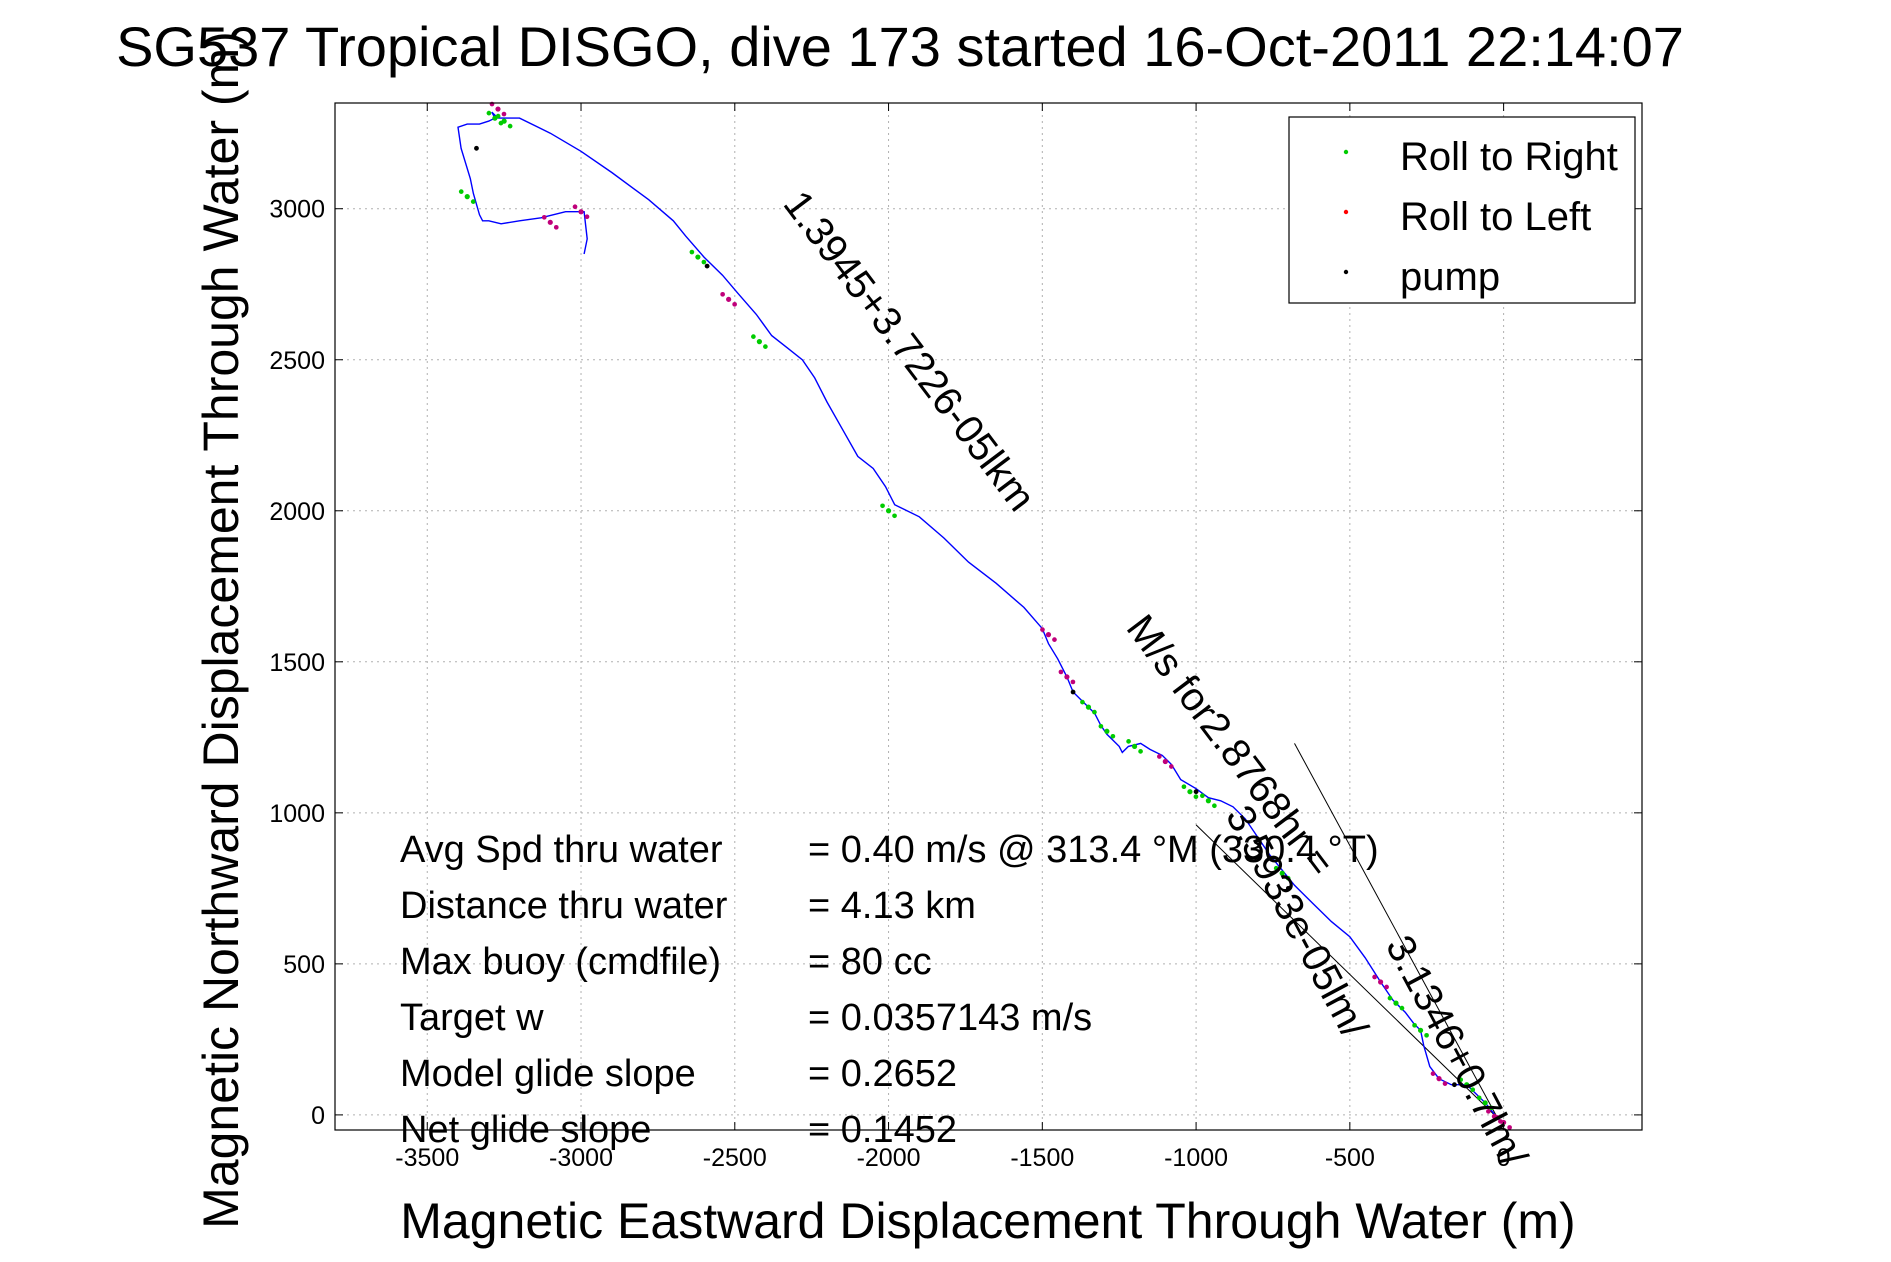 The image size is (1891, 1262). I want to click on y-tick-label: 500, so click(304, 965).